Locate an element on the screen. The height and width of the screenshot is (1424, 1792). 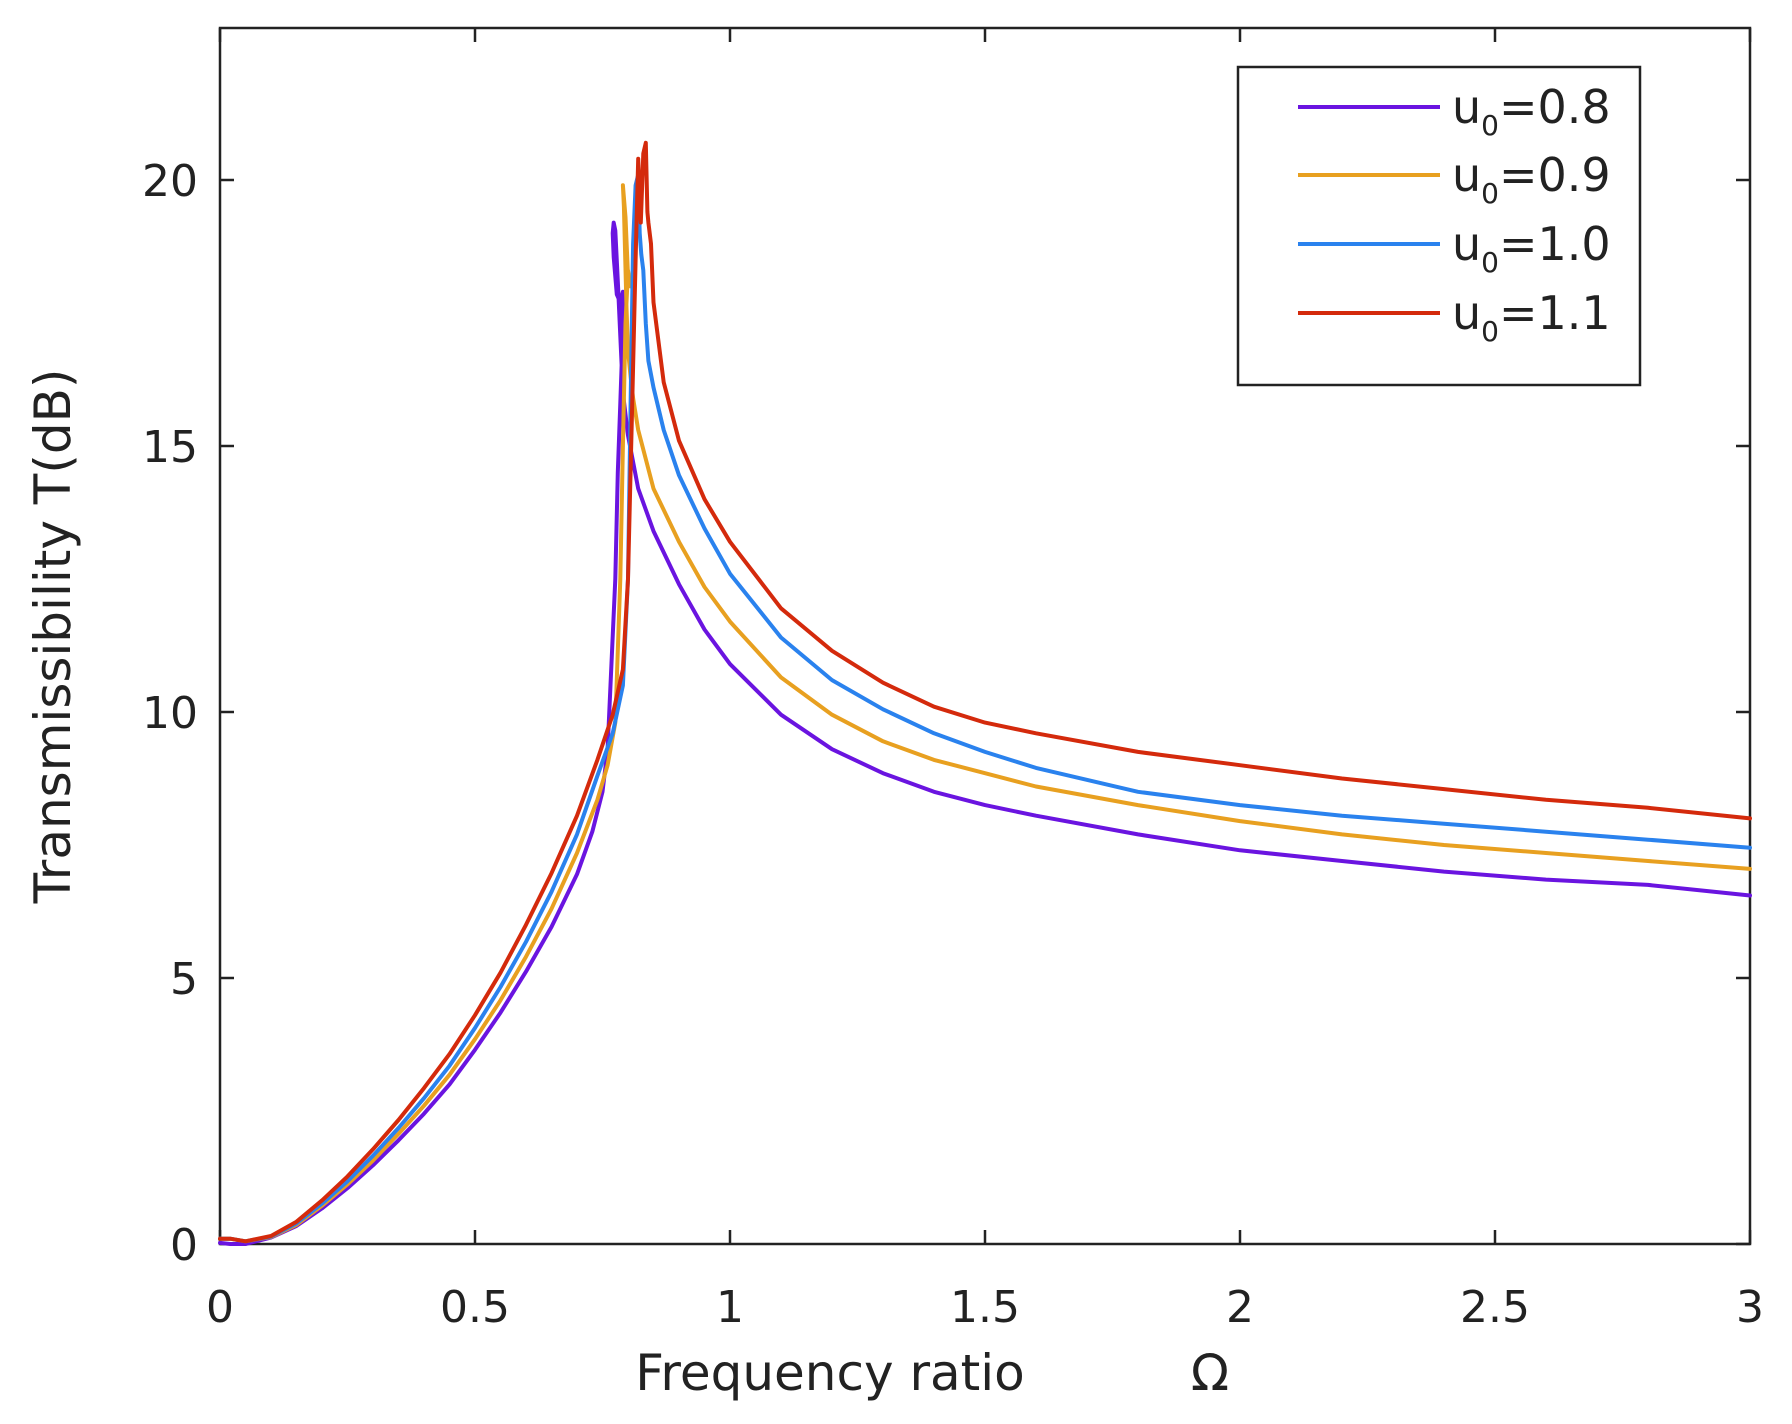
y-tick-label-1: 5 is located at coordinates (184, 979).